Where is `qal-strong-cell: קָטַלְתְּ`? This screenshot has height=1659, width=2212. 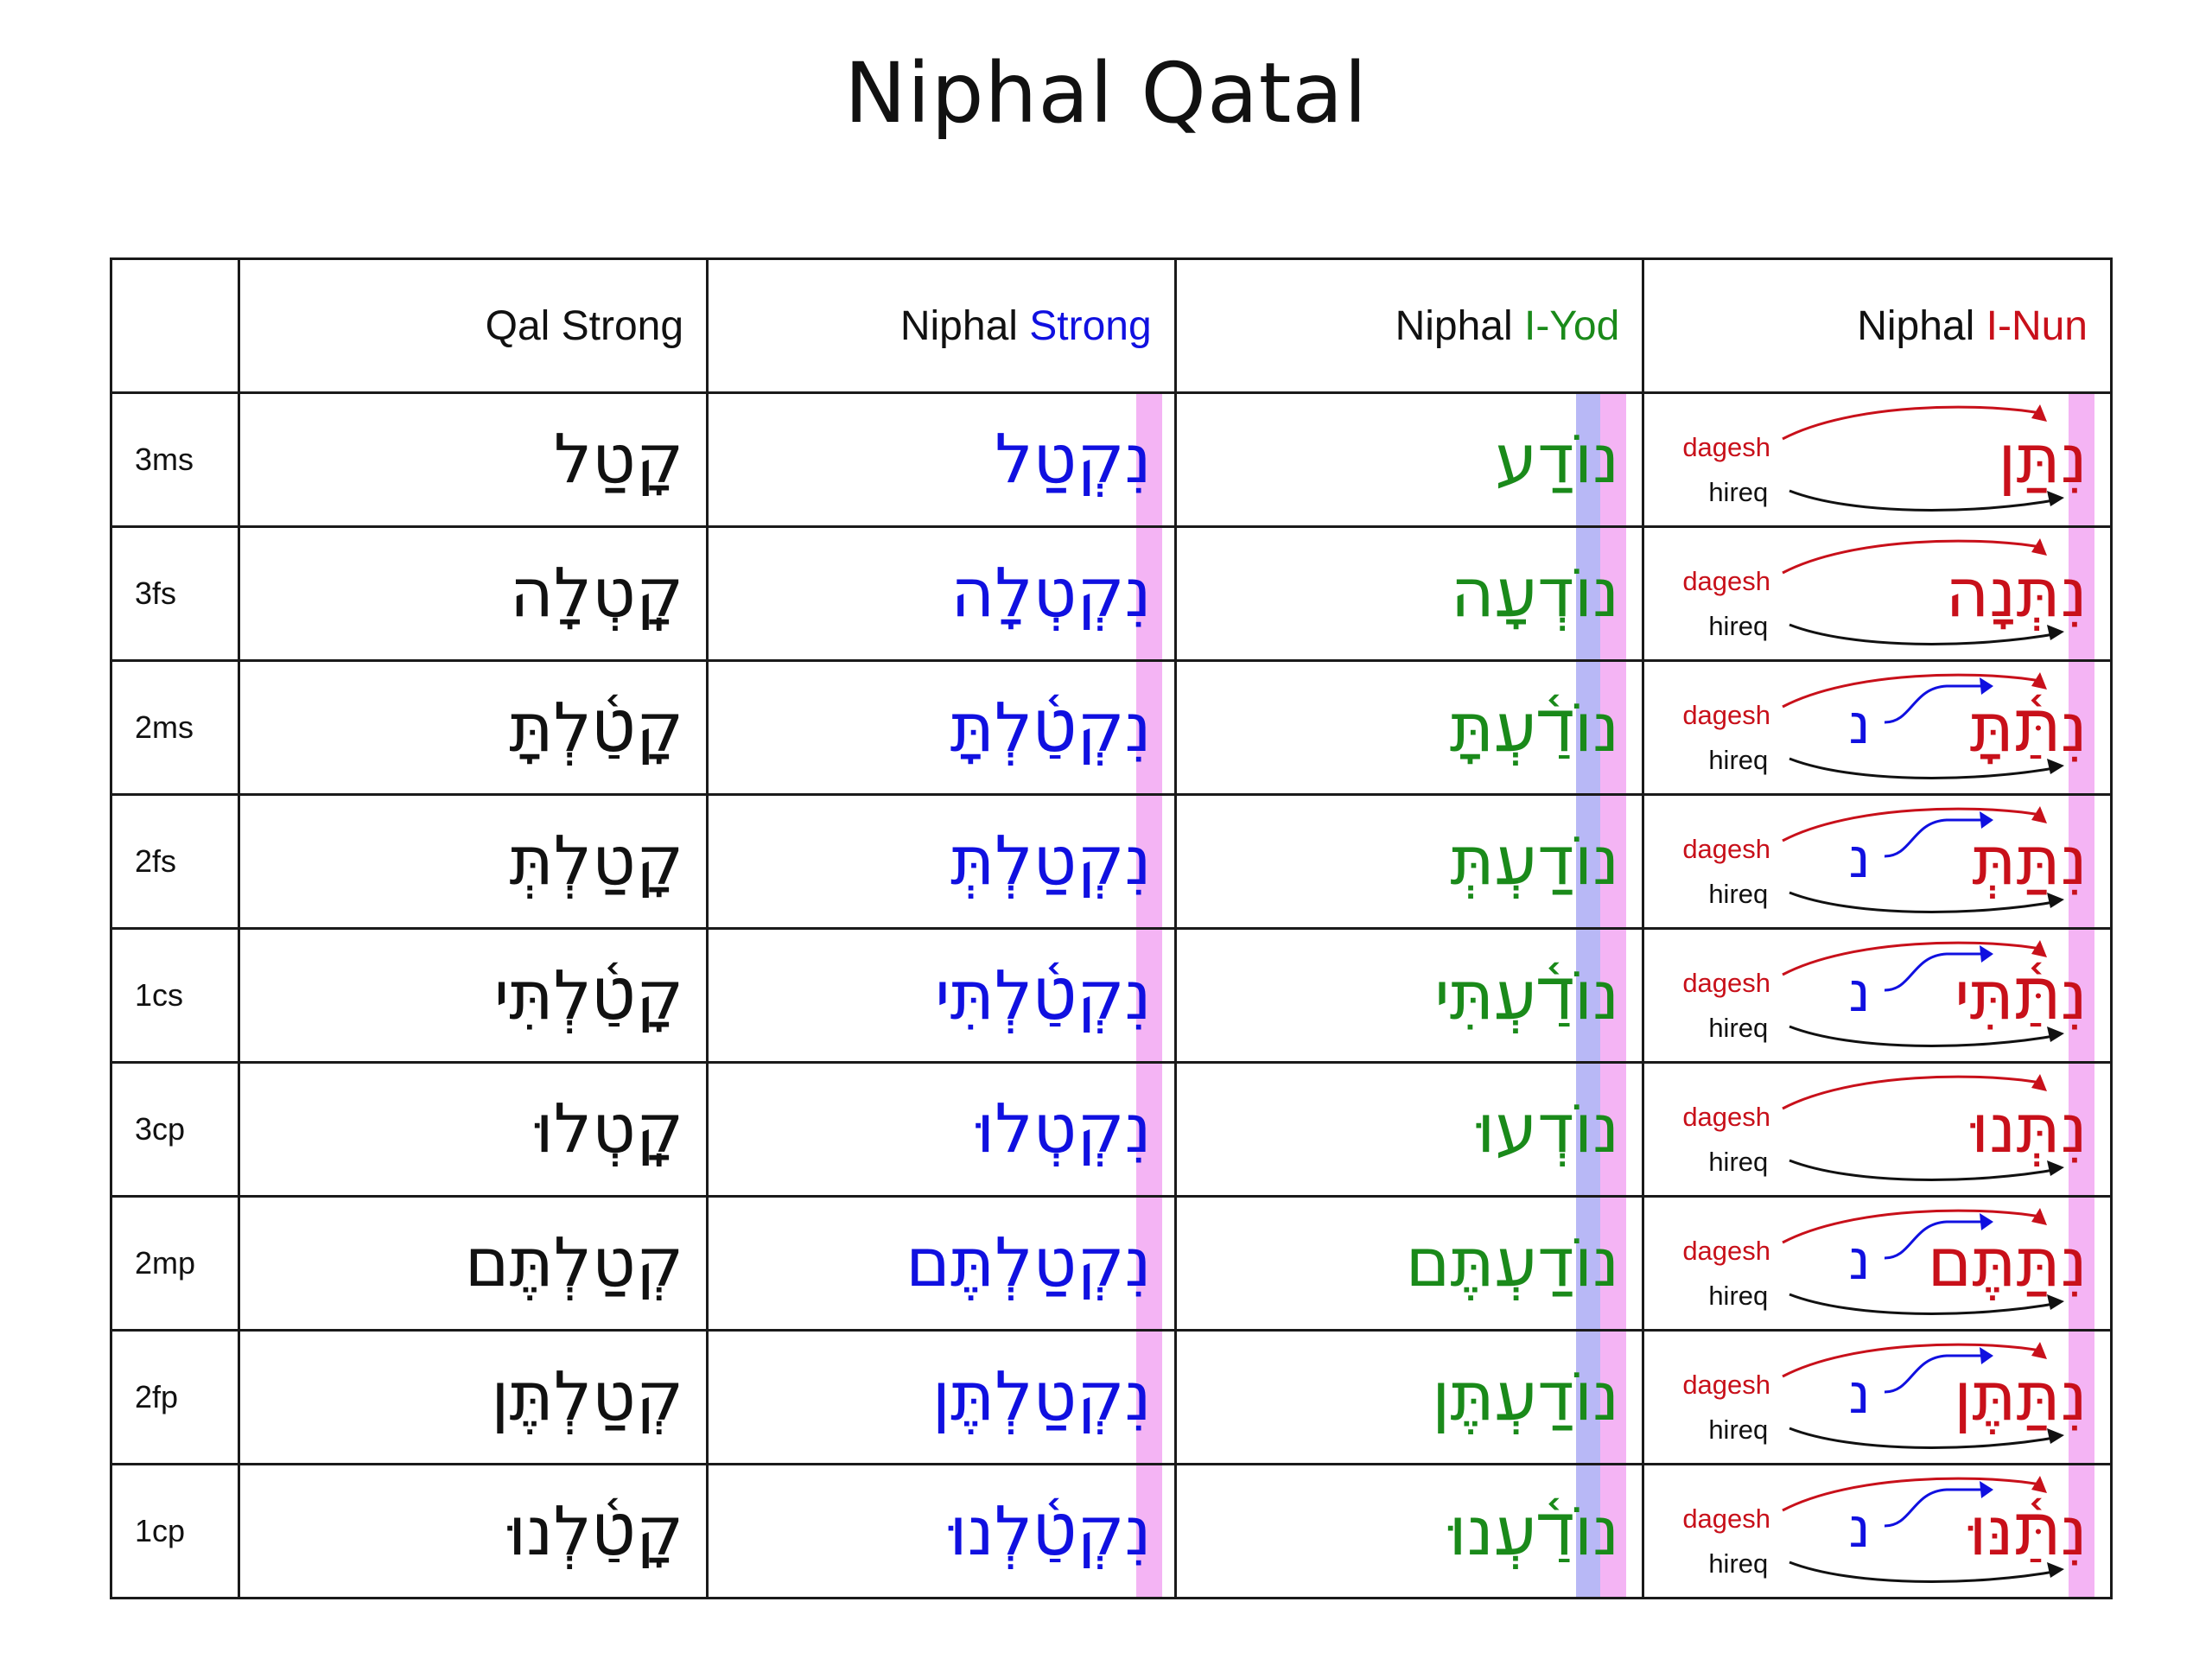
qal-strong-cell: קָטַלְתְּ is located at coordinates (473, 861).